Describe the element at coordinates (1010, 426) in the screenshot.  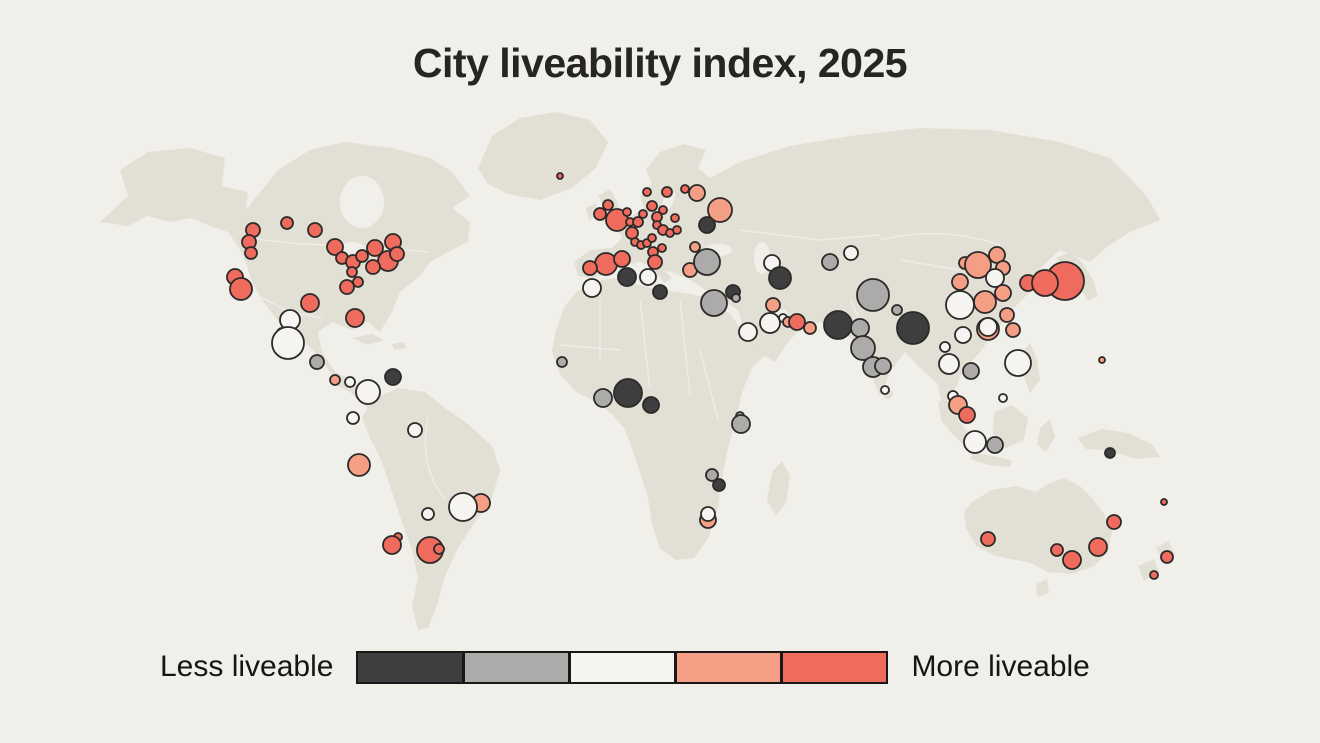
I see `land-borneo` at that location.